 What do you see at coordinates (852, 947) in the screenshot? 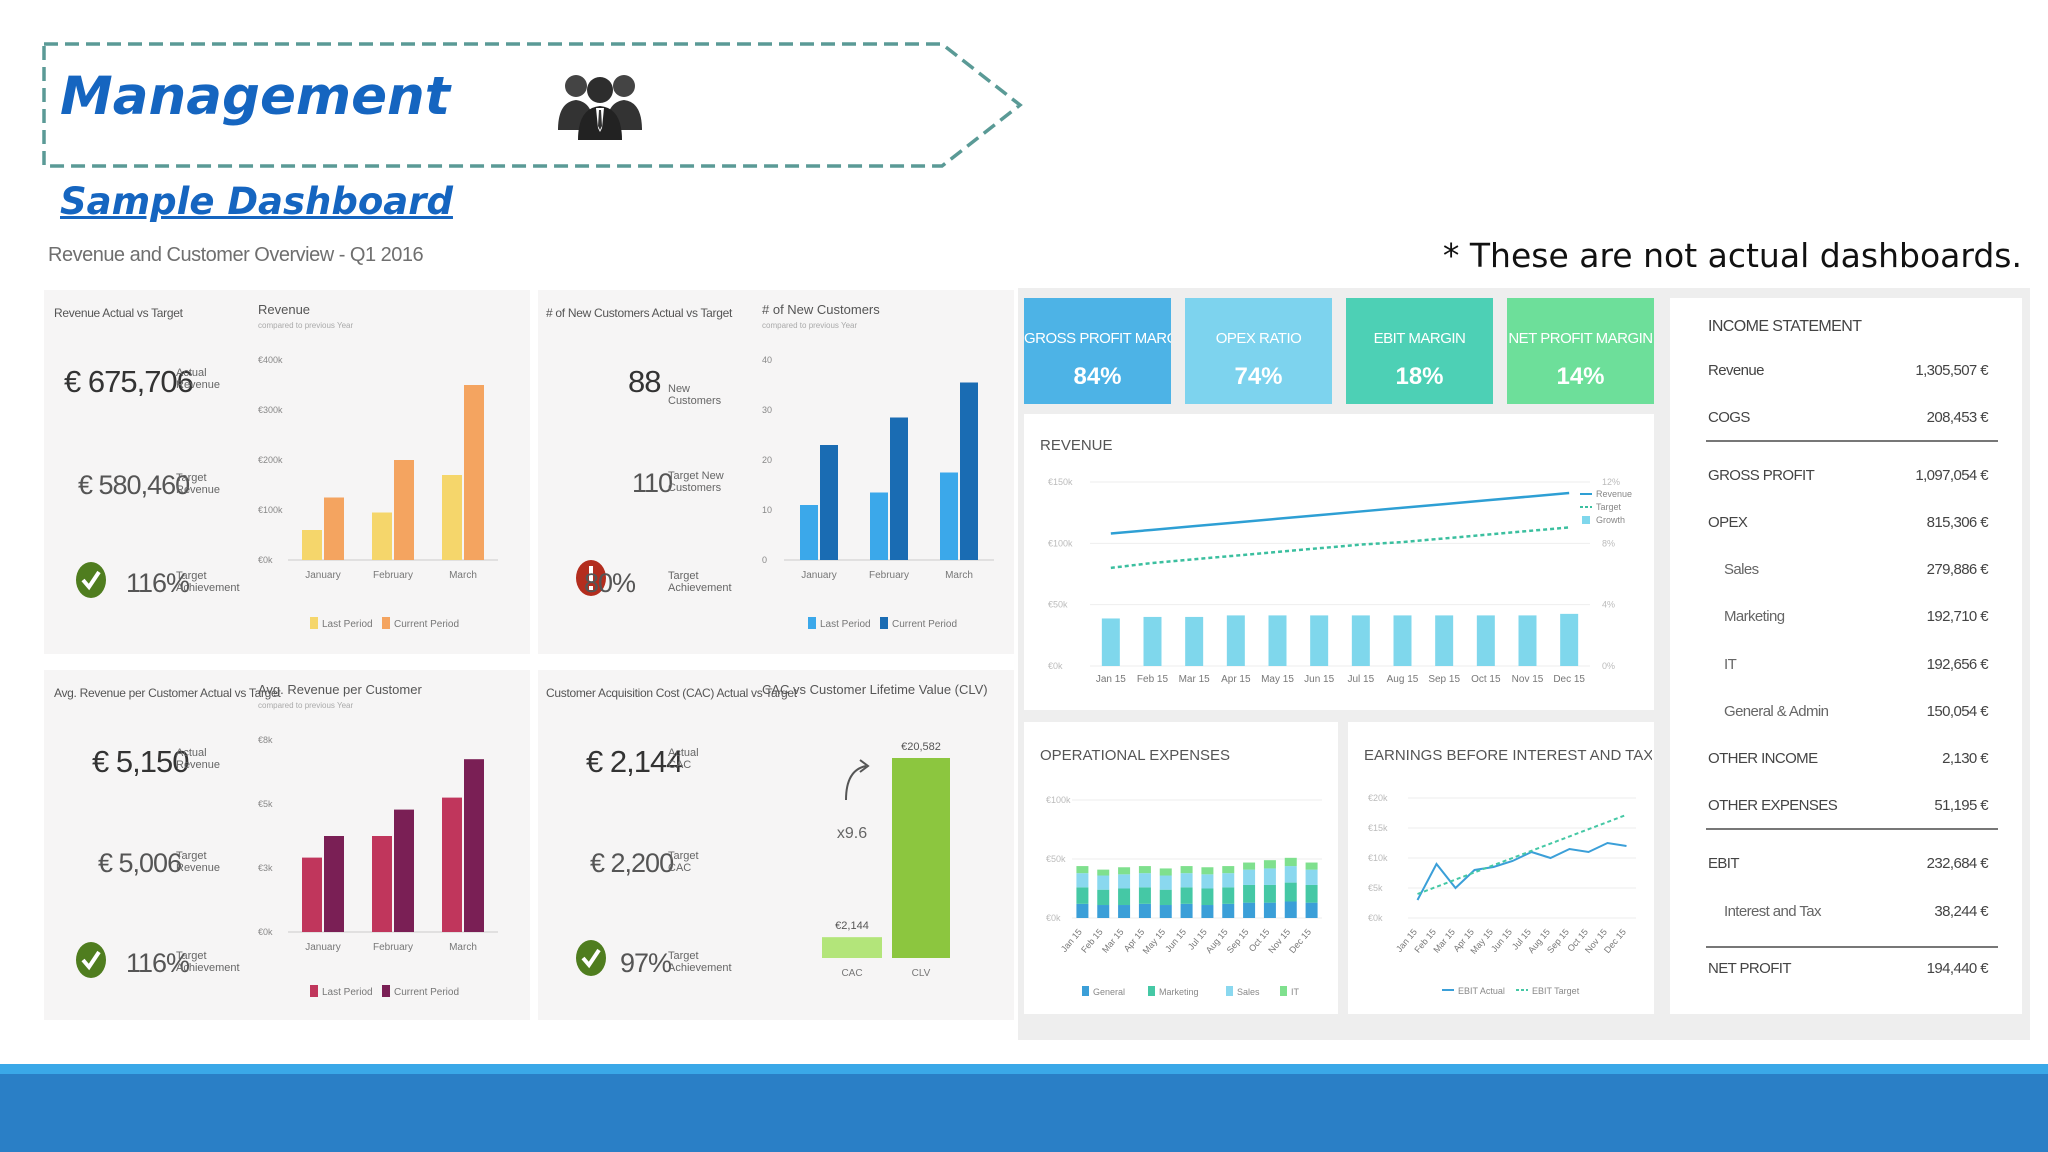
I see `bar-cac` at bounding box center [852, 947].